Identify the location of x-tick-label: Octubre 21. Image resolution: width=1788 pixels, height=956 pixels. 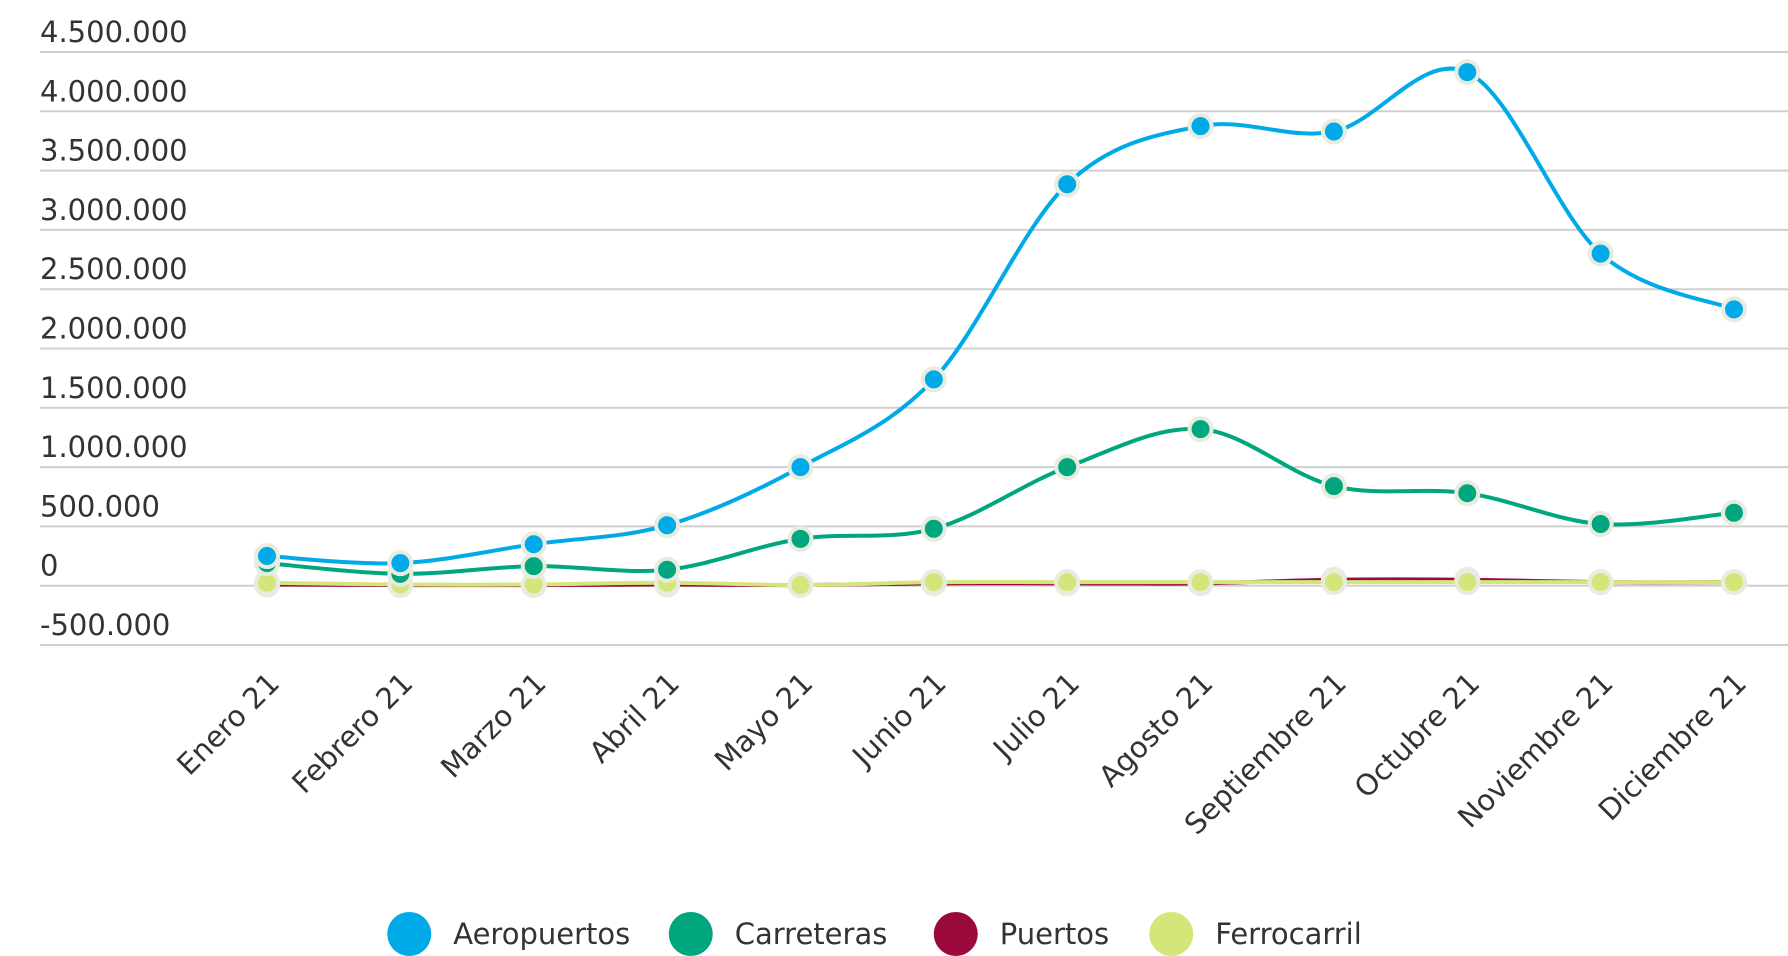
(1416, 735).